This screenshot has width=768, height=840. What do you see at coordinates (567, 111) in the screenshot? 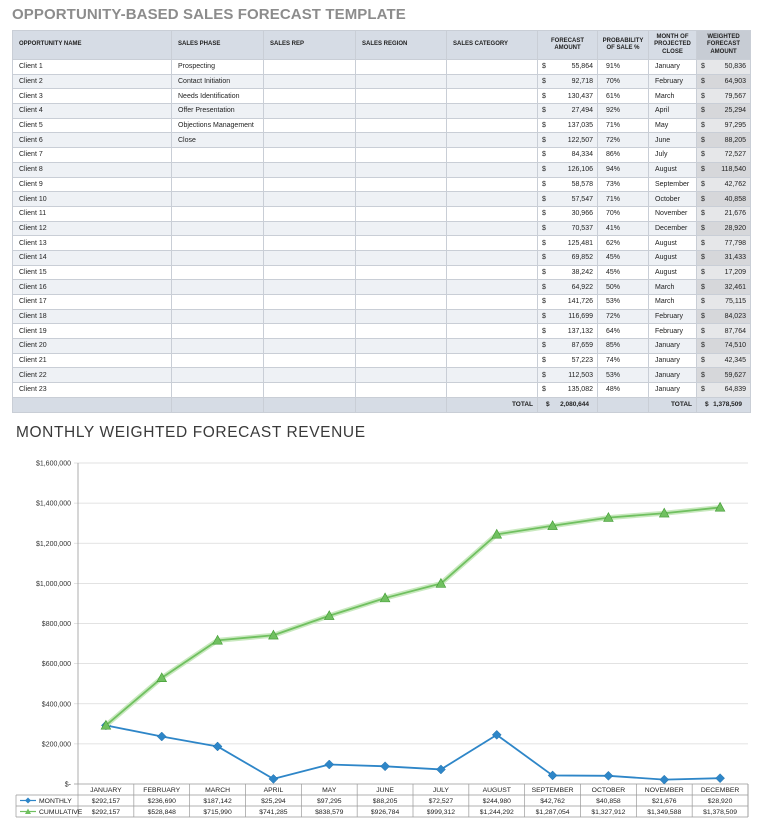
I see `forecast-amount-cell: $27,494` at bounding box center [567, 111].